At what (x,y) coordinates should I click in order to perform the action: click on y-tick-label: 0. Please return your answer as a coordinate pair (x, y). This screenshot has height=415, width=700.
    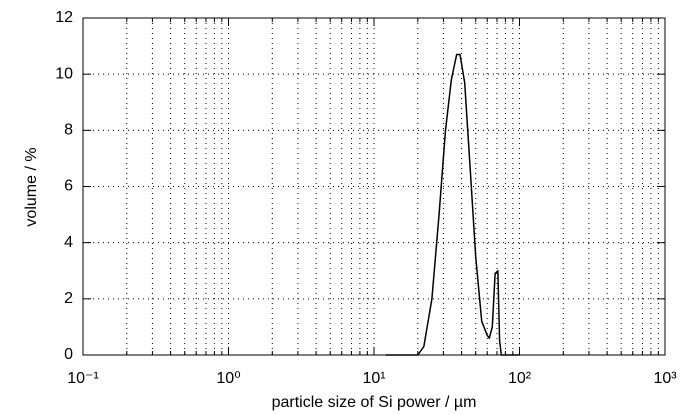
    Looking at the image, I should click on (68, 354).